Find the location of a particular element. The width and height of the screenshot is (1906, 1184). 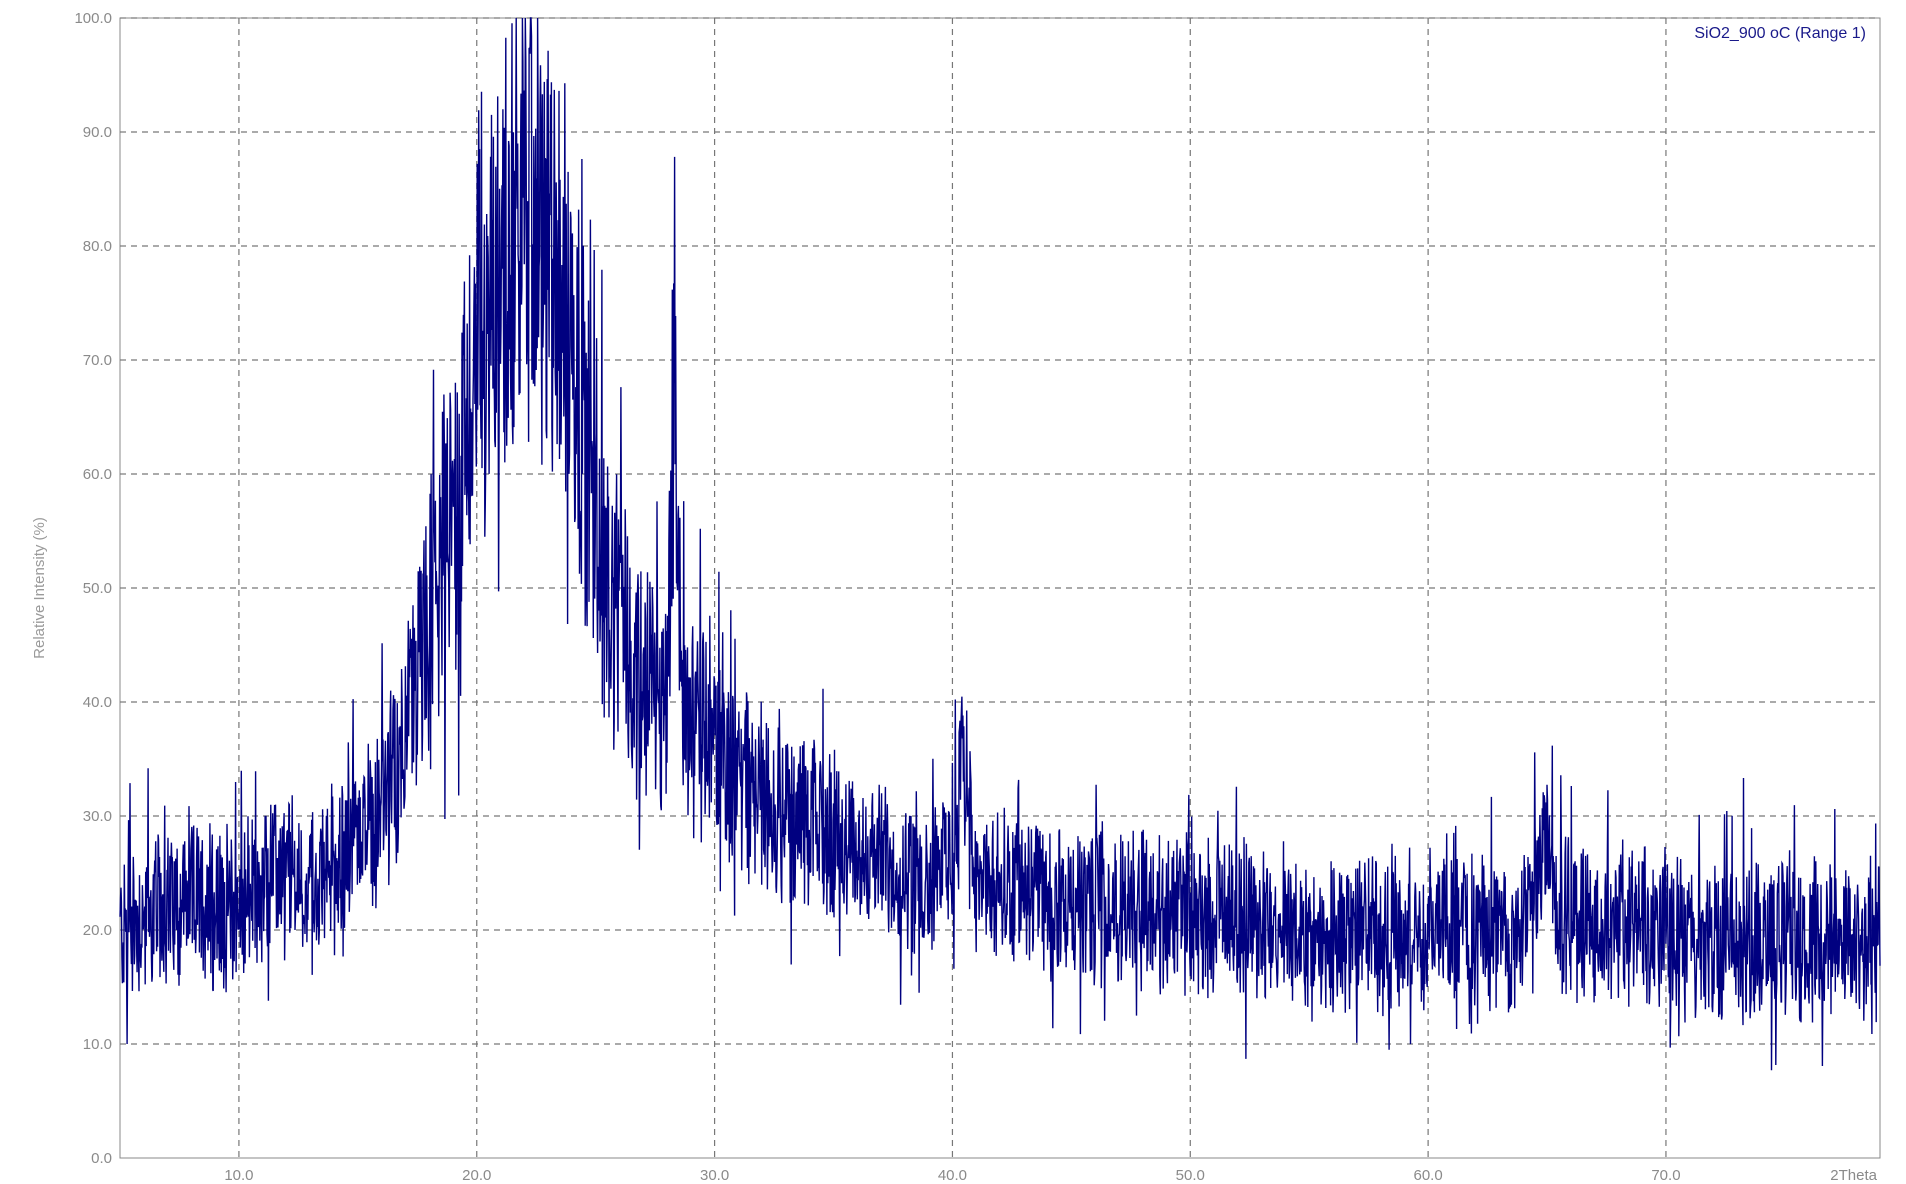

y-tick-label: 80.0 is located at coordinates (97, 246).